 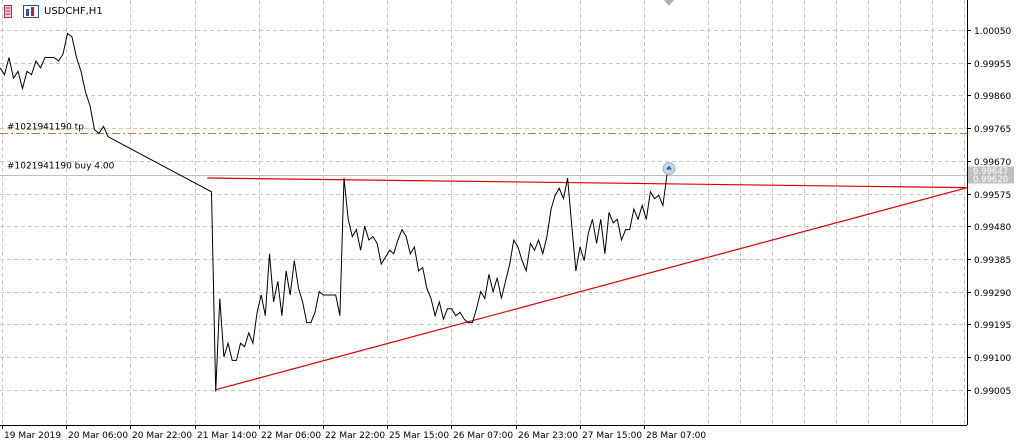 I want to click on y-tick-label: 0.99005, so click(x=992, y=392).